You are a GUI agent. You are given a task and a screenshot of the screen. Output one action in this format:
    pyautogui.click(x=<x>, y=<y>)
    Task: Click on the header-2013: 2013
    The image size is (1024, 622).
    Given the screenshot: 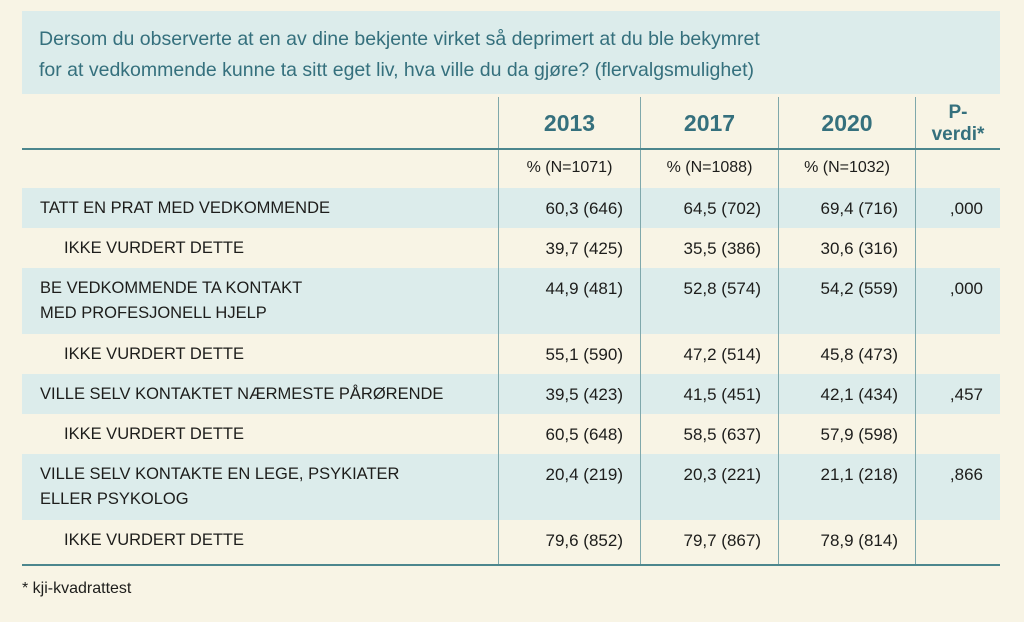 What is the action you would take?
    pyautogui.click(x=569, y=122)
    